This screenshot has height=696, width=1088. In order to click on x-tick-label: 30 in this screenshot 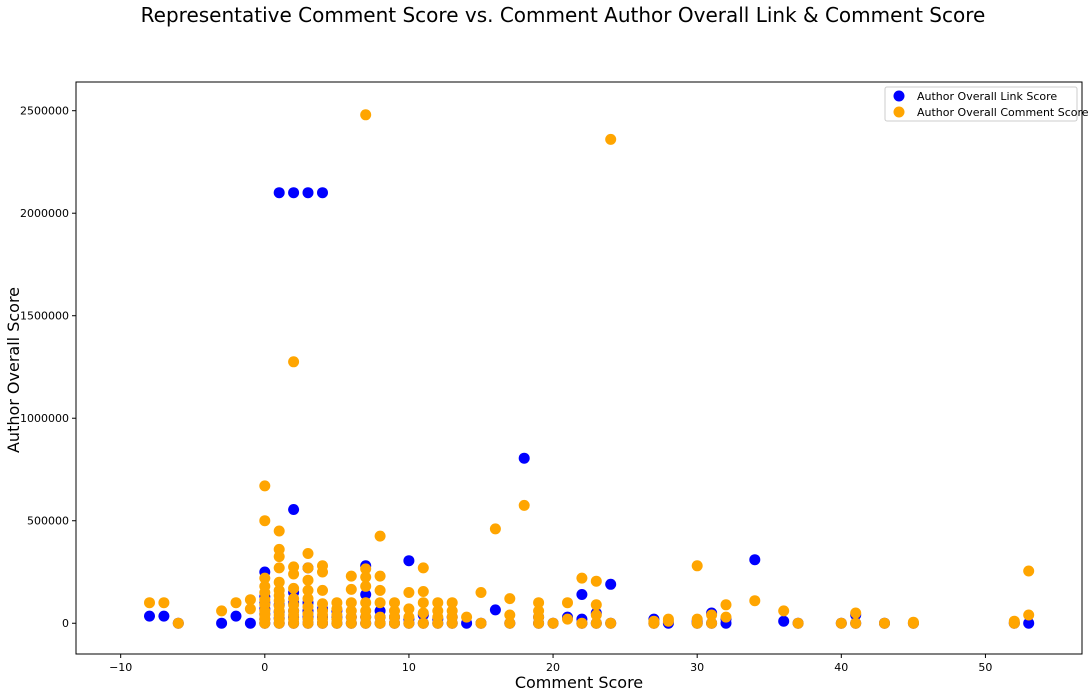, I will do `click(697, 667)`.